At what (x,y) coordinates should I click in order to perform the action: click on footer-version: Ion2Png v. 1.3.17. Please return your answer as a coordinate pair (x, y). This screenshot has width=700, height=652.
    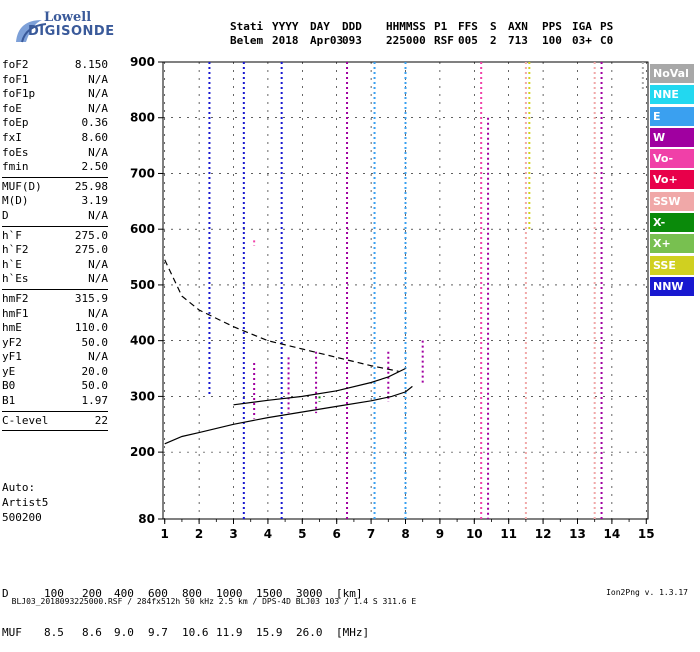
    Looking at the image, I should click on (647, 592).